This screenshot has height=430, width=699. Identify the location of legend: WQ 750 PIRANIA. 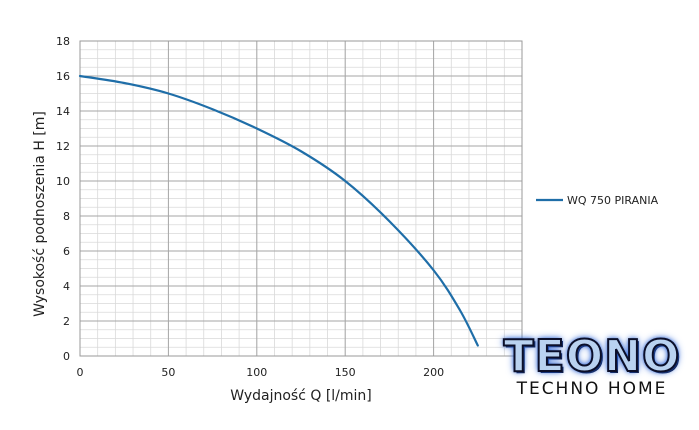
(597, 200).